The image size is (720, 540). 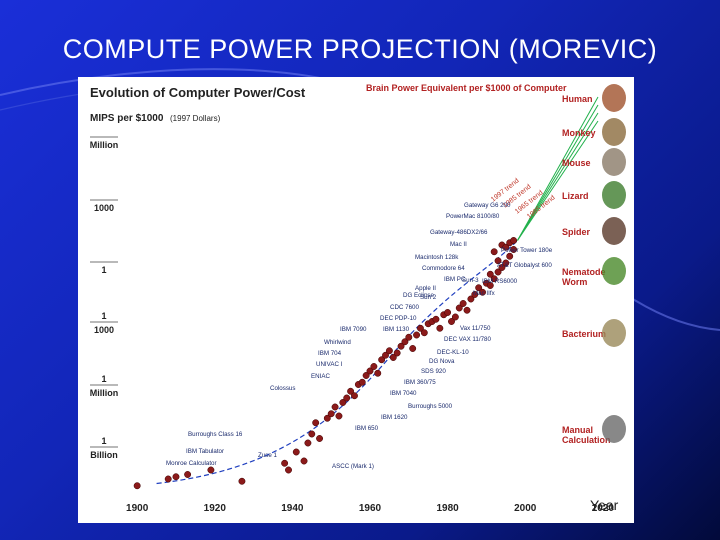 I want to click on machine-label: UNIVAC I, so click(x=329, y=364).